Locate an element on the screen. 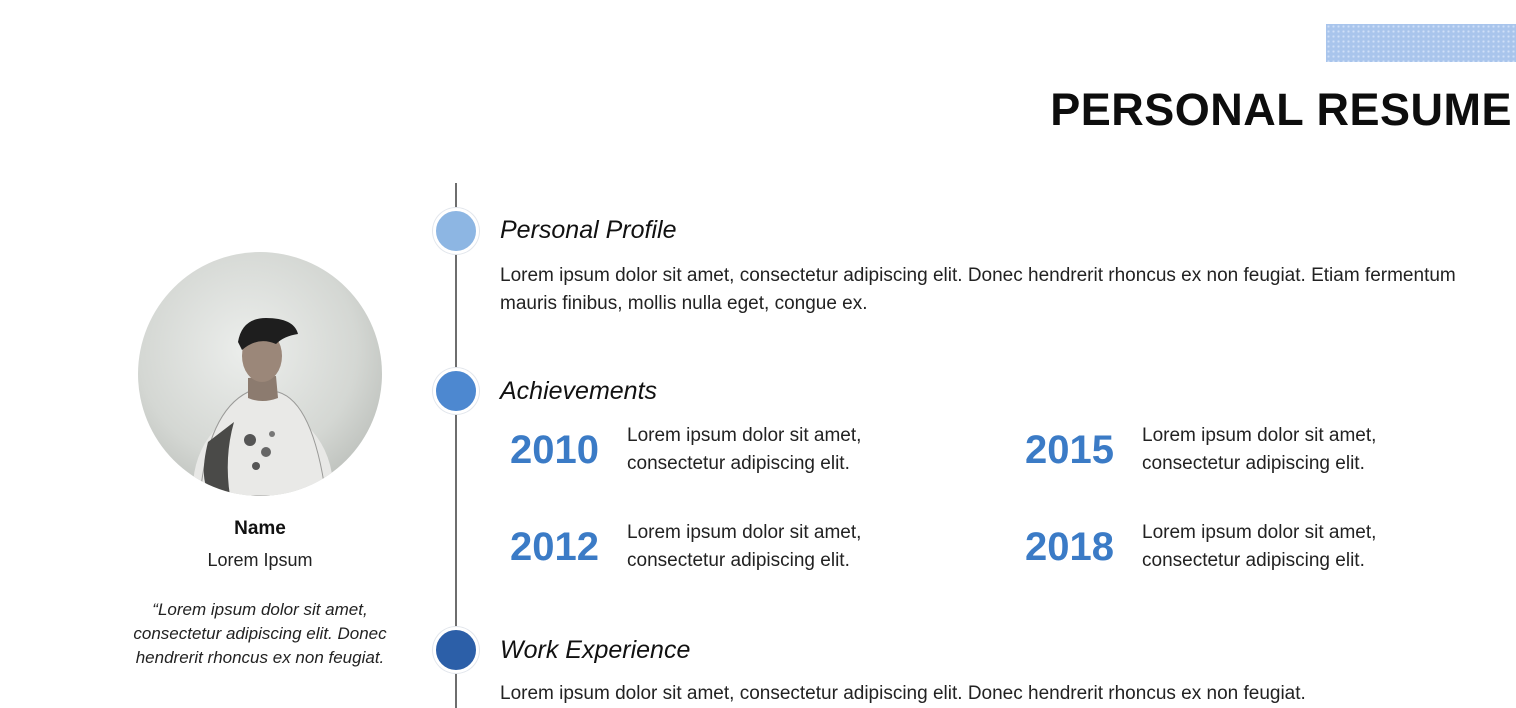  profile-photo is located at coordinates (260, 374).